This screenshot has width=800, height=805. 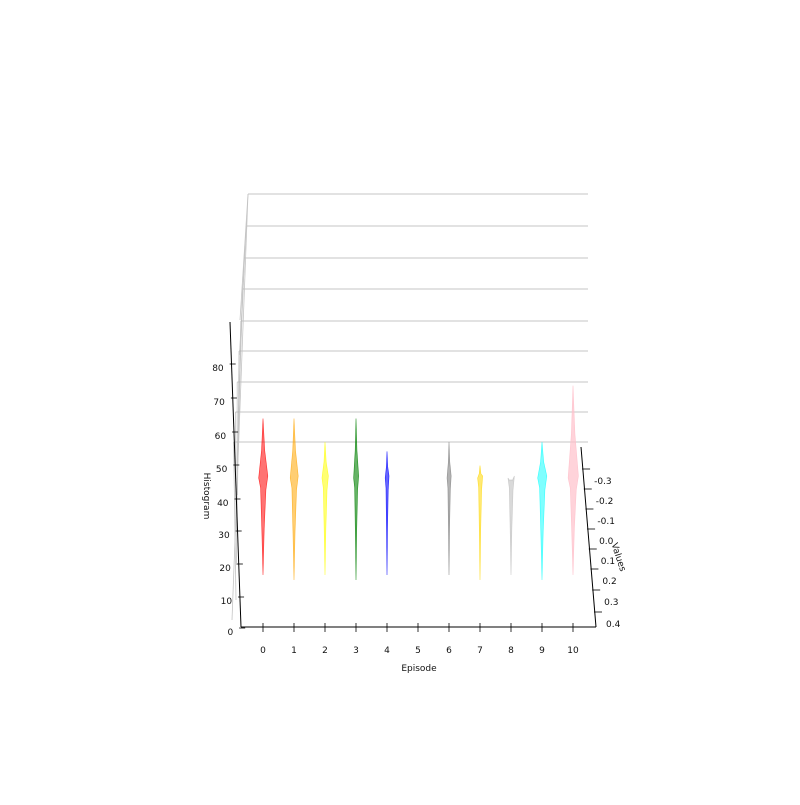 I want to click on x-tick-label: 4, so click(x=387, y=651).